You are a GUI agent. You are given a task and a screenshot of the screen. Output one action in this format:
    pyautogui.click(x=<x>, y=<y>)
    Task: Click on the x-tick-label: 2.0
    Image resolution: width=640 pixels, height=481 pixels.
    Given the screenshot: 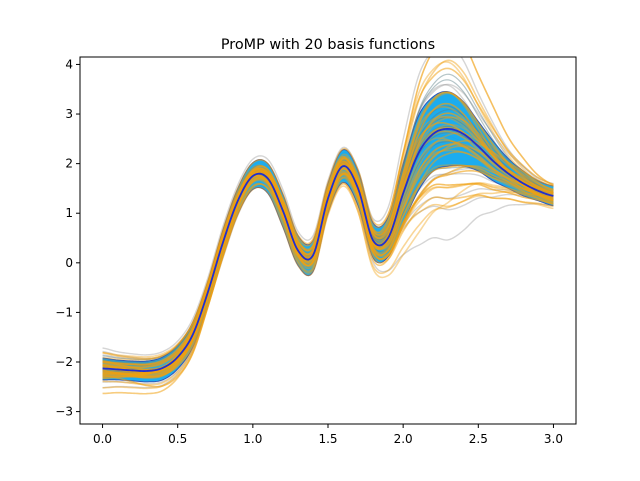 What is the action you would take?
    pyautogui.click(x=403, y=439)
    